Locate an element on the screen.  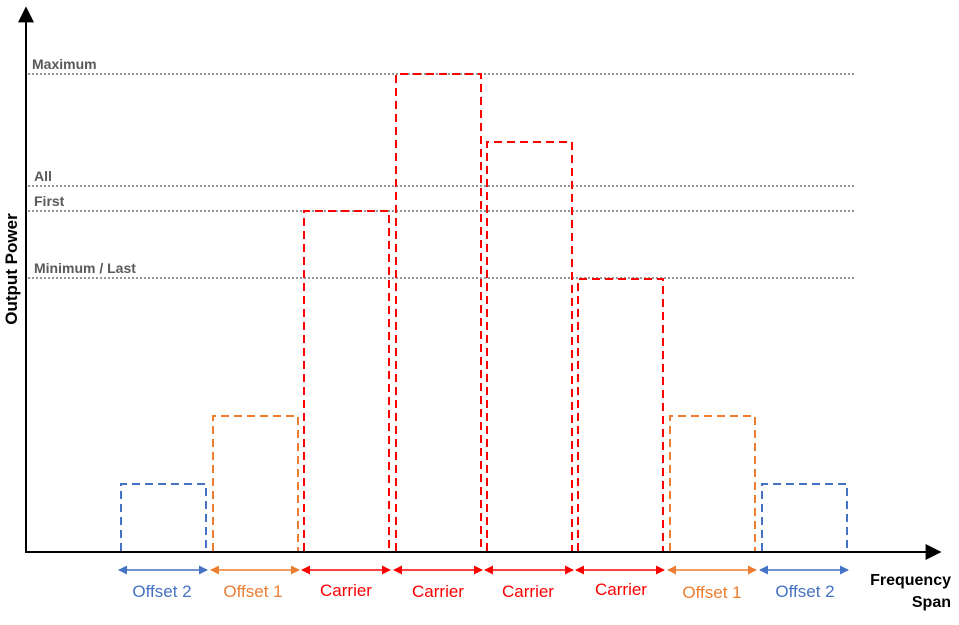
block-label-carrier-4: Carrier is located at coordinates (621, 589).